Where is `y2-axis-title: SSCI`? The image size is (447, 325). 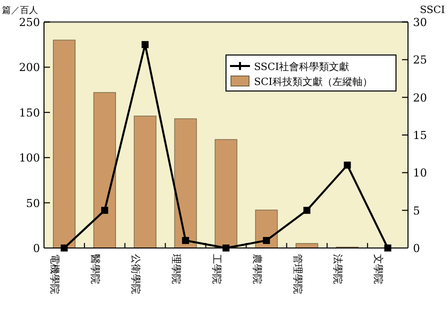 y2-axis-title: SSCI is located at coordinates (433, 10).